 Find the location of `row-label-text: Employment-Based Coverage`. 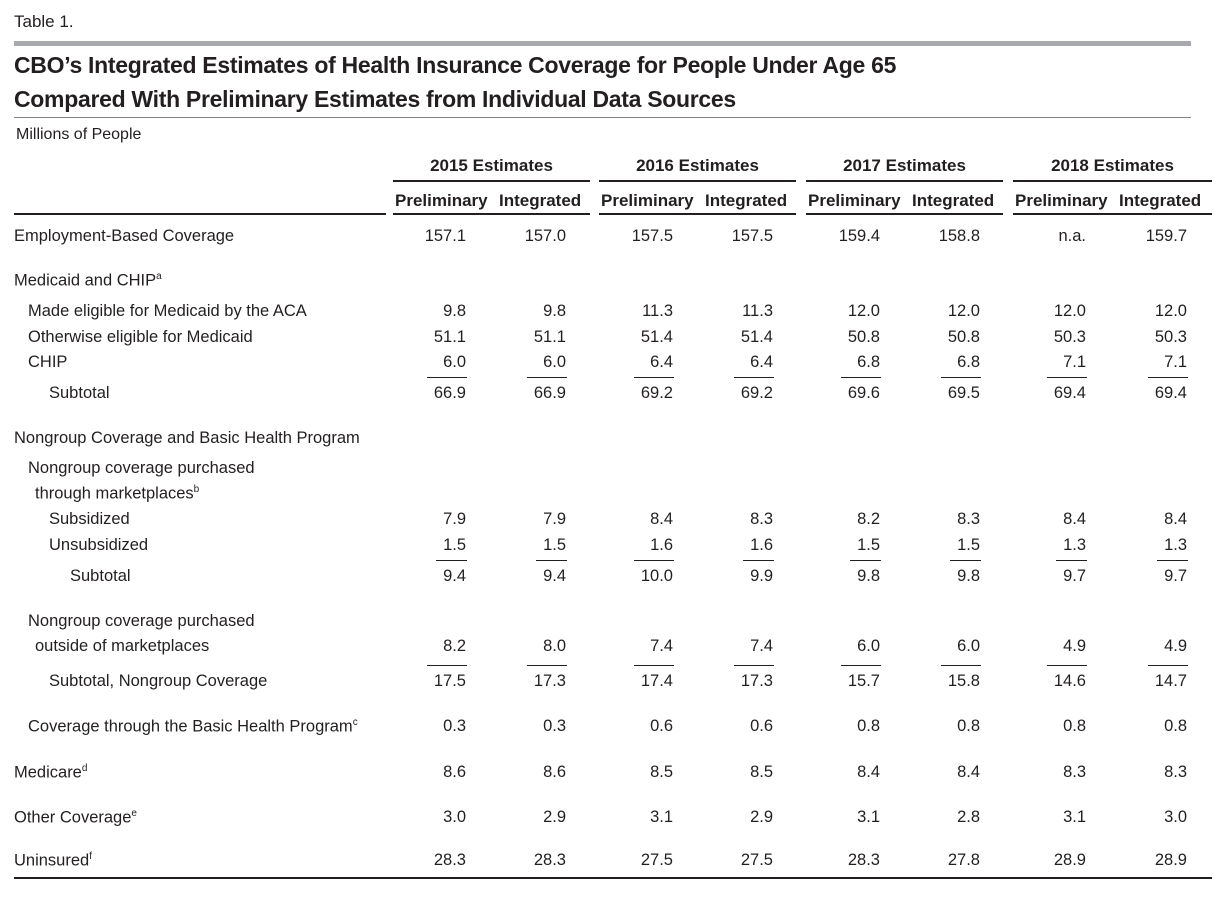

row-label-text: Employment-Based Coverage is located at coordinates (124, 236).